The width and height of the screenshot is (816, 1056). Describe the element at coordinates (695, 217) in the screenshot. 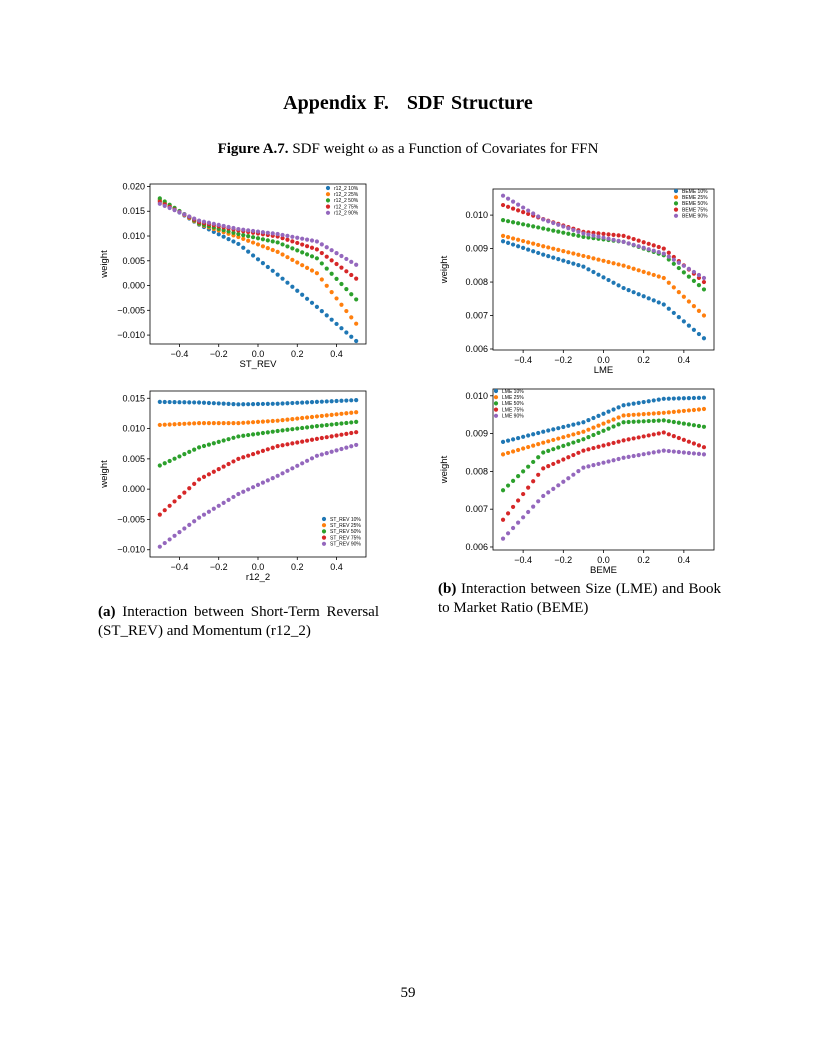

I see `legend-label: BEME 90%` at that location.